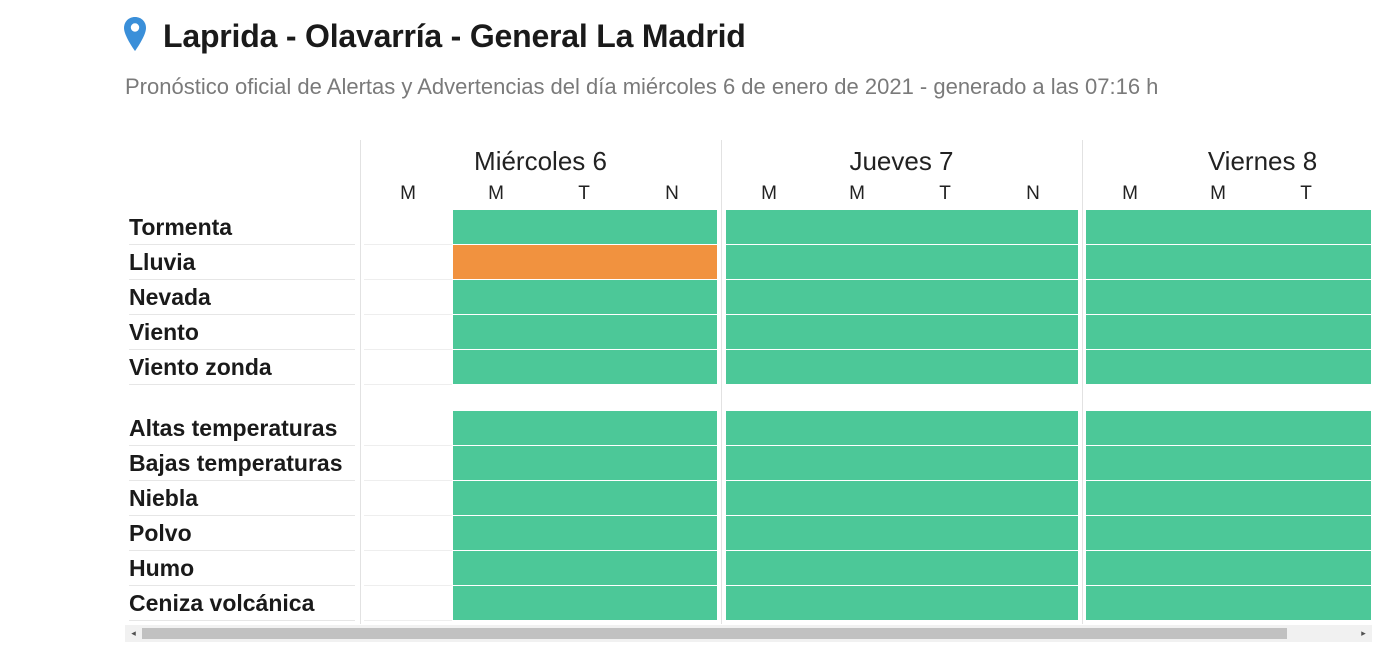 This screenshot has height=651, width=1399. Describe the element at coordinates (133, 633) in the screenshot. I see `scroll-left-icon: ◂` at that location.